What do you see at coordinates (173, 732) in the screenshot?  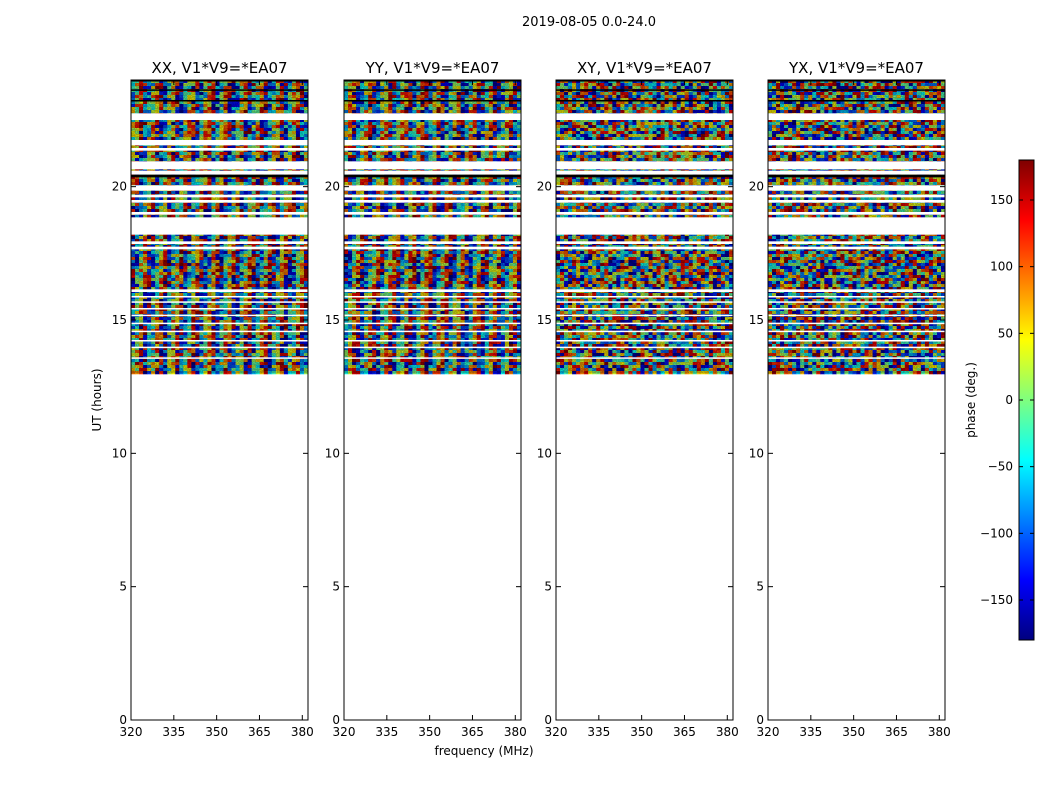 I see `x-tick-label: 335` at bounding box center [173, 732].